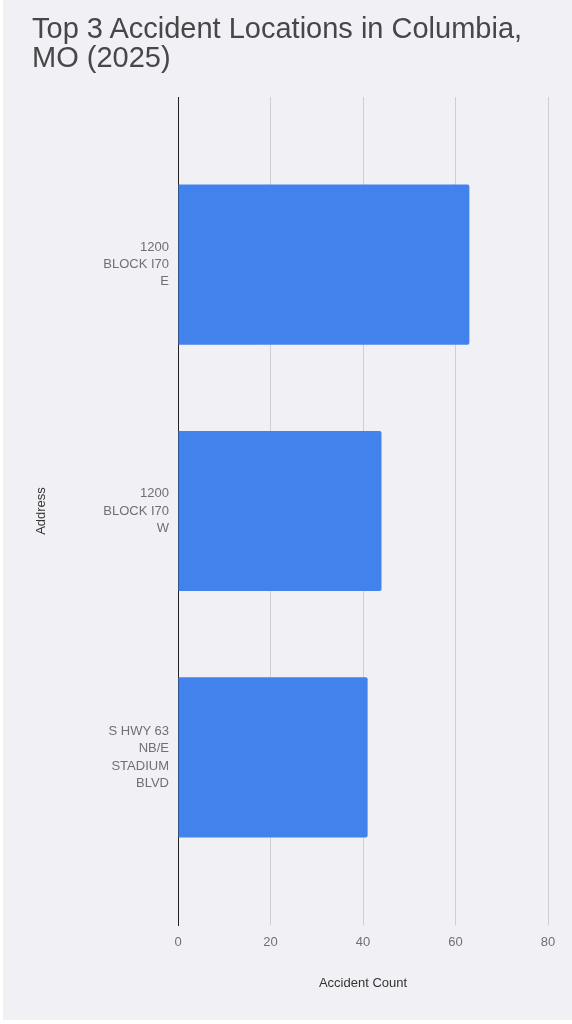 The image size is (572, 1024). Describe the element at coordinates (363, 982) in the screenshot. I see `x-axis-title: Accident Count` at that location.